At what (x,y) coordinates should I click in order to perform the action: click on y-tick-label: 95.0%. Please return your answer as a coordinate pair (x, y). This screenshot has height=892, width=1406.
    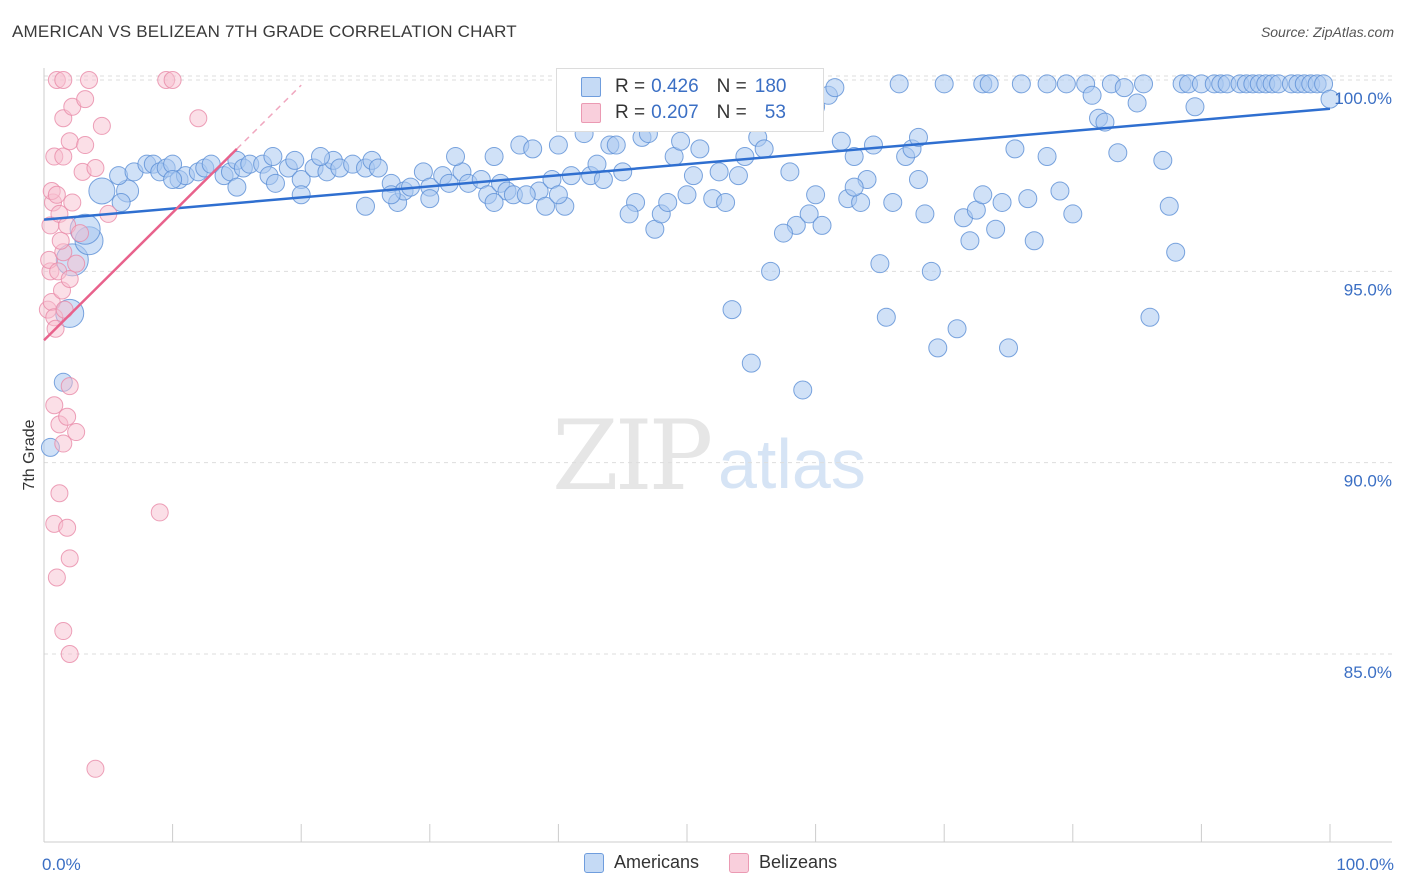
    Looking at the image, I should click on (1368, 289).